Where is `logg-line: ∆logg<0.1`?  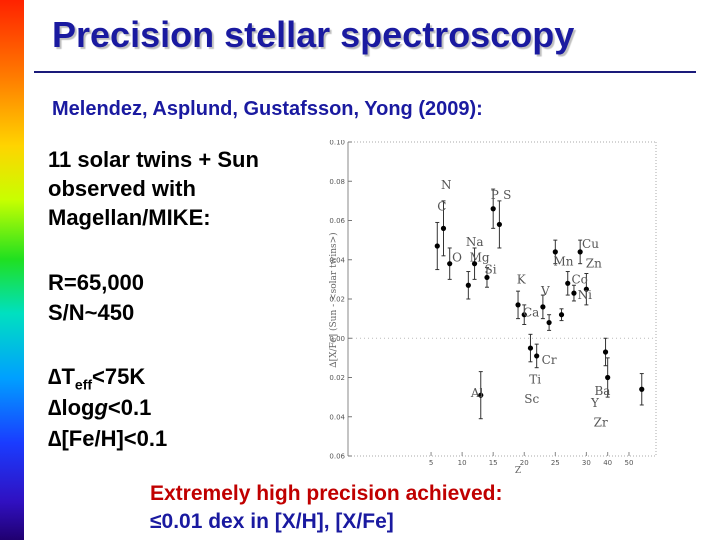
logg-line: ∆logg<0.1 is located at coordinates (99, 408).